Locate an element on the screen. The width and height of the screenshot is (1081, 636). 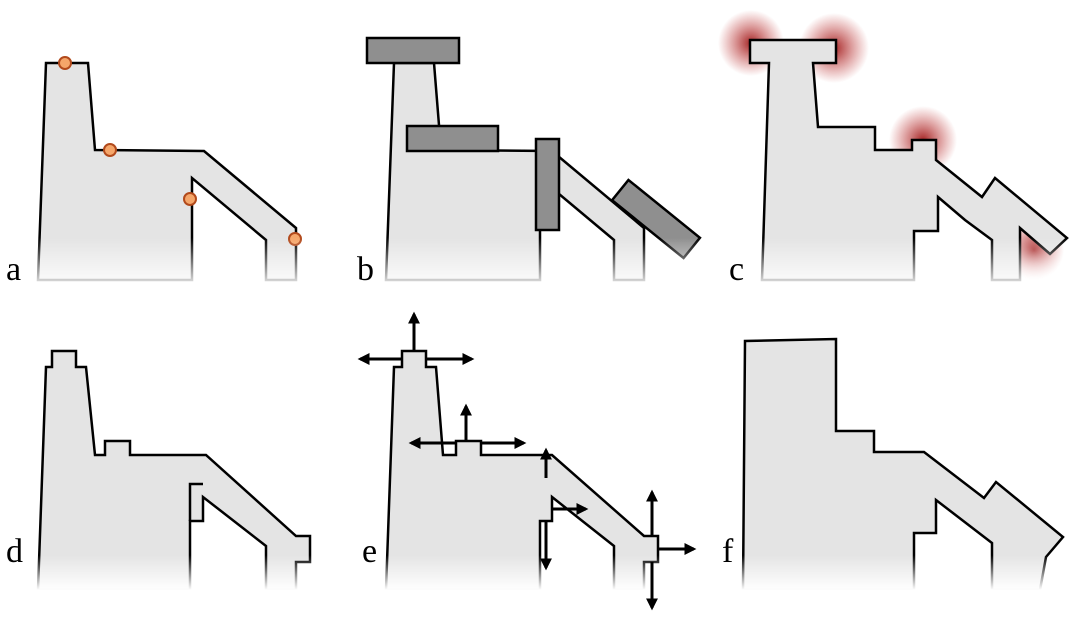
panel-f is located at coordinates (903, 464).